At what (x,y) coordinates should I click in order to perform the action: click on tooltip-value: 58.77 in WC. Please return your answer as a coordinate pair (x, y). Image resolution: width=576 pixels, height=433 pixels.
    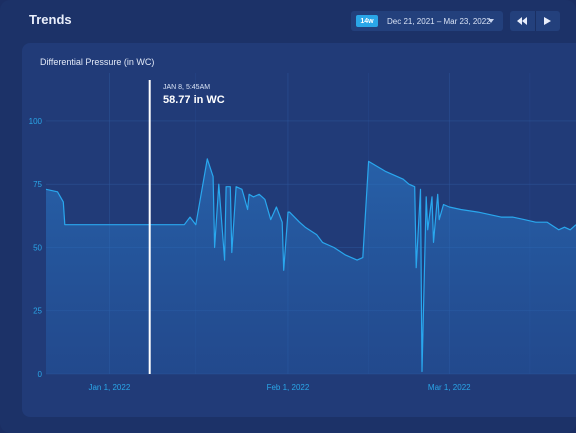
    Looking at the image, I should click on (194, 100).